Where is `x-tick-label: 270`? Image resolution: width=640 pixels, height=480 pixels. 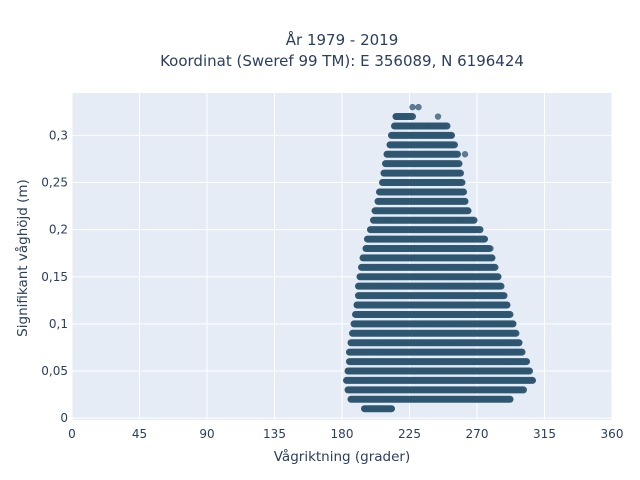 x-tick-label: 270 is located at coordinates (477, 434).